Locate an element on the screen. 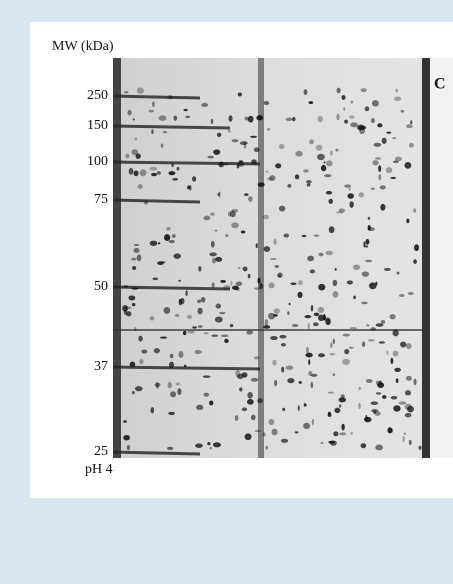 The width and height of the screenshot is (453, 584). ph-label: pH 4 is located at coordinates (99, 469).